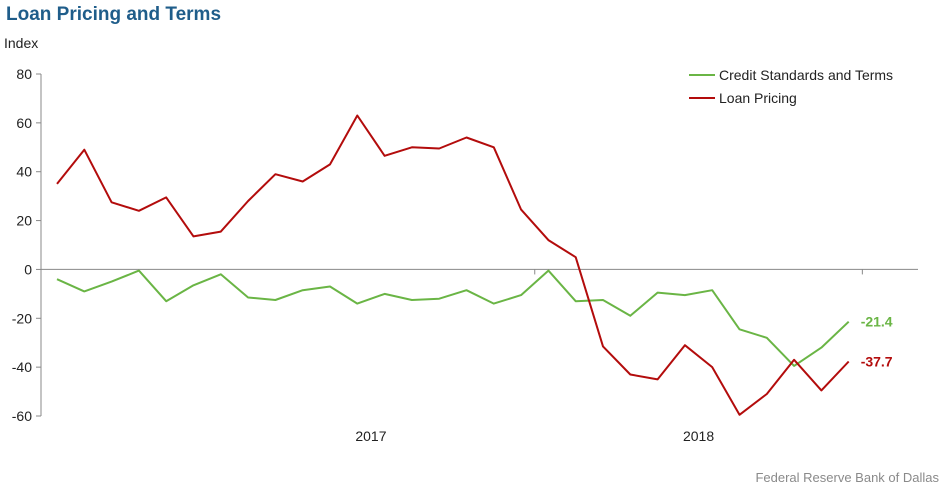 This screenshot has height=493, width=949. What do you see at coordinates (24, 74) in the screenshot?
I see `y-tick-label: 80` at bounding box center [24, 74].